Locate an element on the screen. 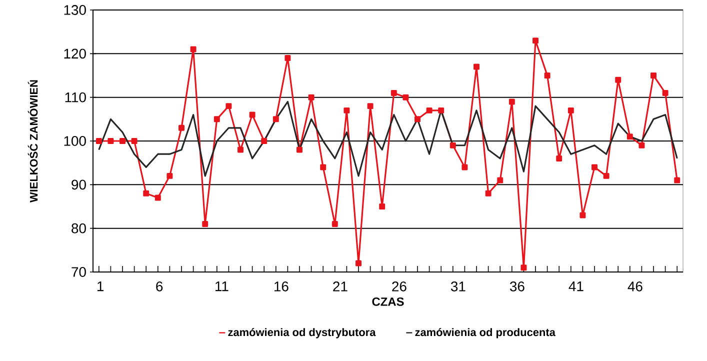  x-axis-title: CZAS is located at coordinates (388, 301).